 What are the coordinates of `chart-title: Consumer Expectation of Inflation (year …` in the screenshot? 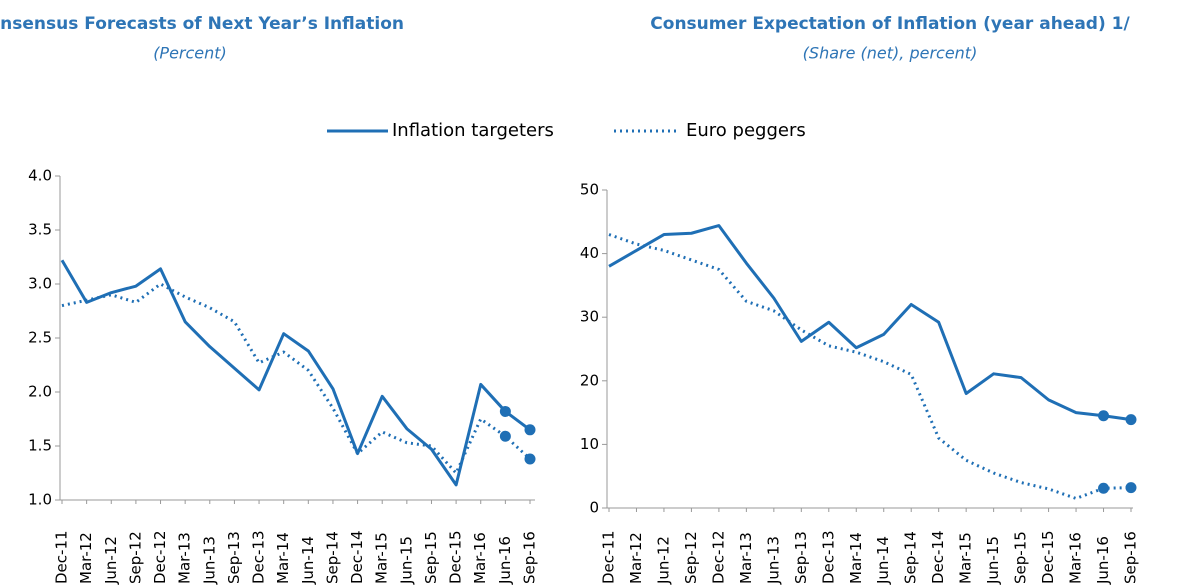 It's located at (890, 24).